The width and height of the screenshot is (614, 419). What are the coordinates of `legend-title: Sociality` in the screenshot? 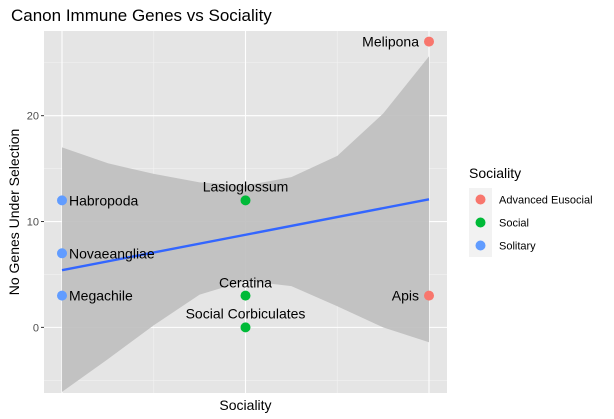 It's located at (495, 173).